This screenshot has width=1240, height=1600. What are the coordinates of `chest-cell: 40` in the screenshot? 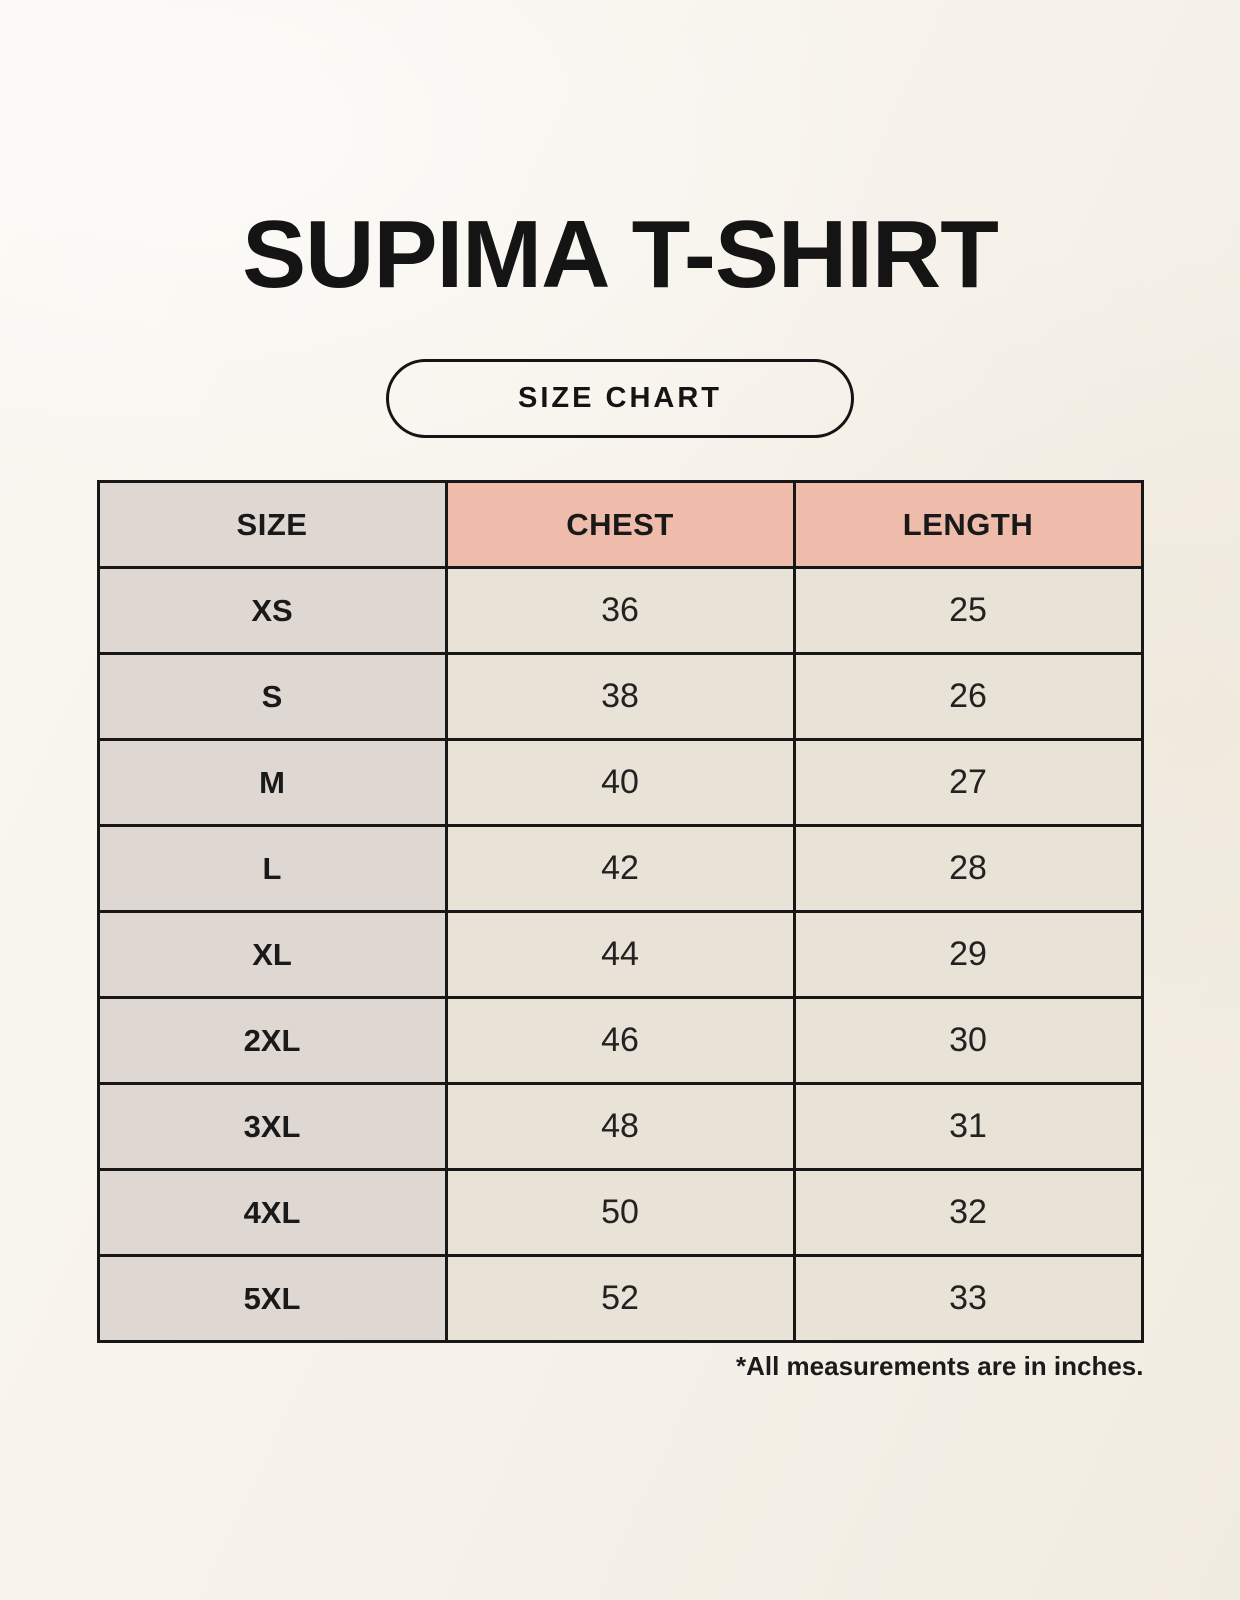 It's located at (620, 782).